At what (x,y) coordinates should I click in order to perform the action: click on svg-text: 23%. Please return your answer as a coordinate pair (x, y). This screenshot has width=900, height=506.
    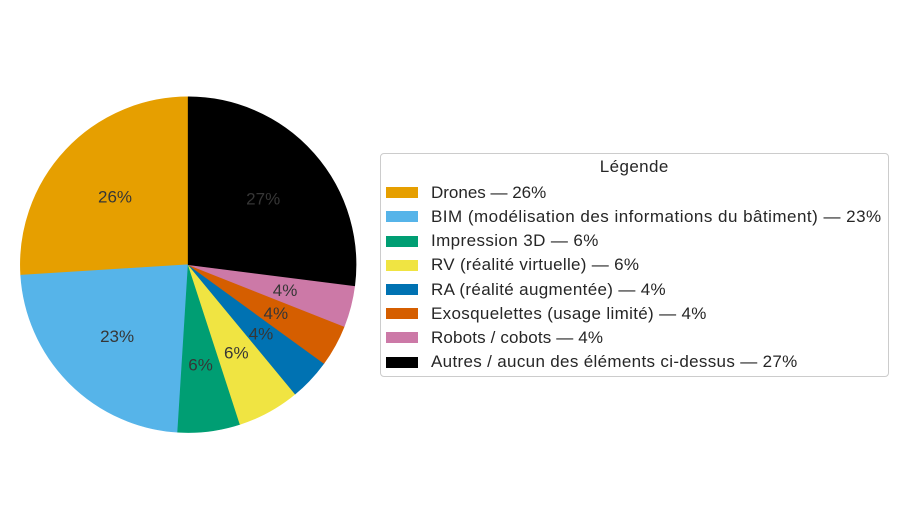
    Looking at the image, I should click on (117, 336).